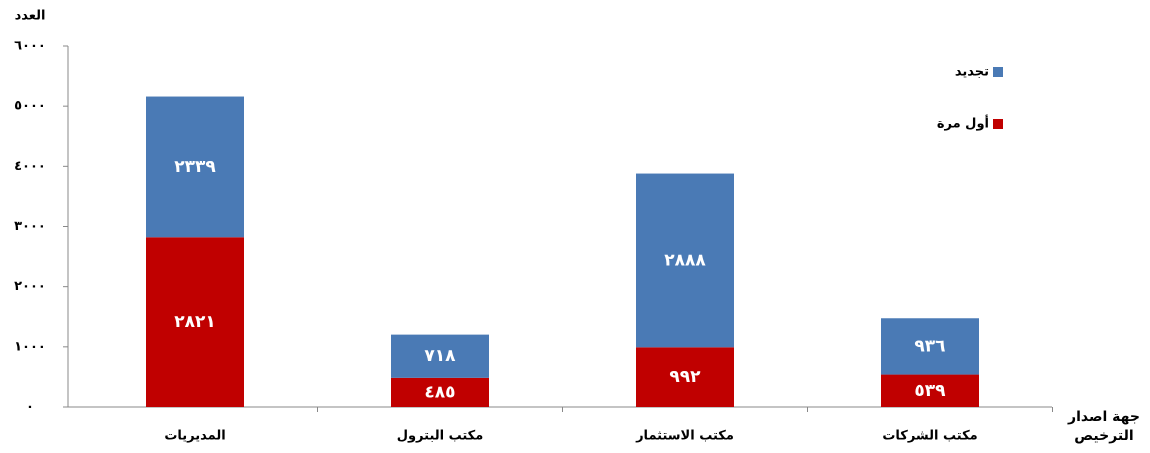  I want to click on data-label: ٢٨٢١, so click(195, 322).